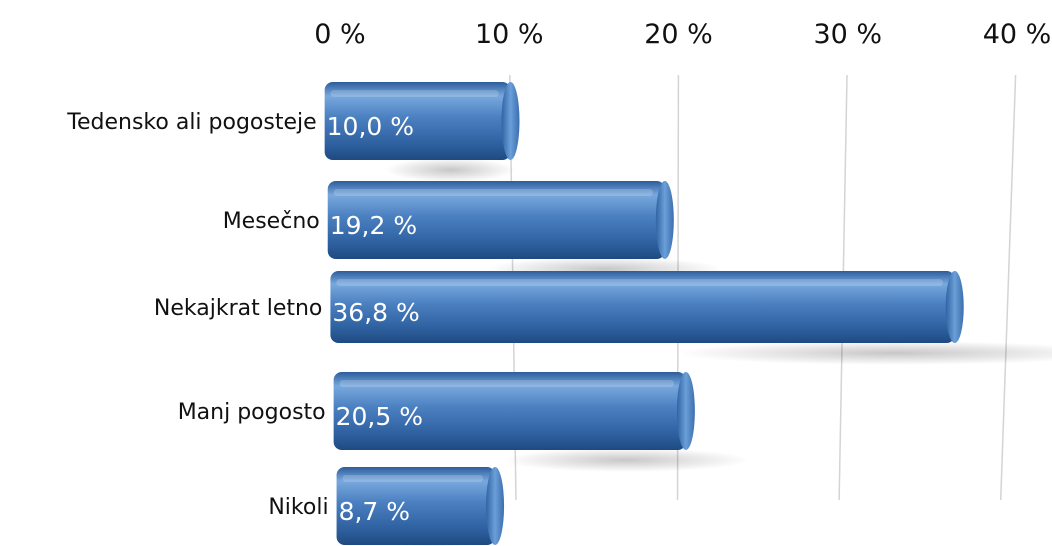 This screenshot has width=1052, height=546. What do you see at coordinates (509, 34) in the screenshot?
I see `x-tick-label: 10 %` at bounding box center [509, 34].